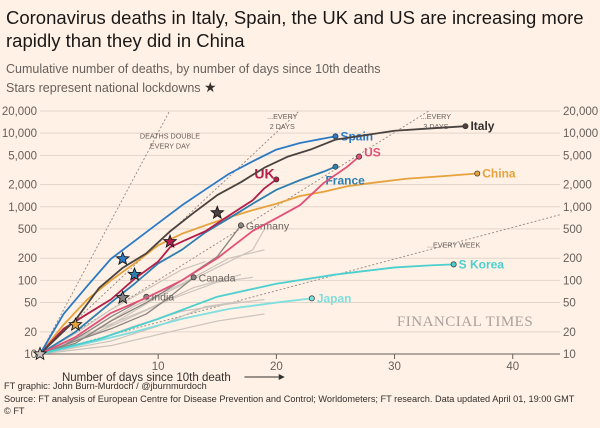  I want to click on x-axis-label: Number of days since 10th death, so click(146, 378).